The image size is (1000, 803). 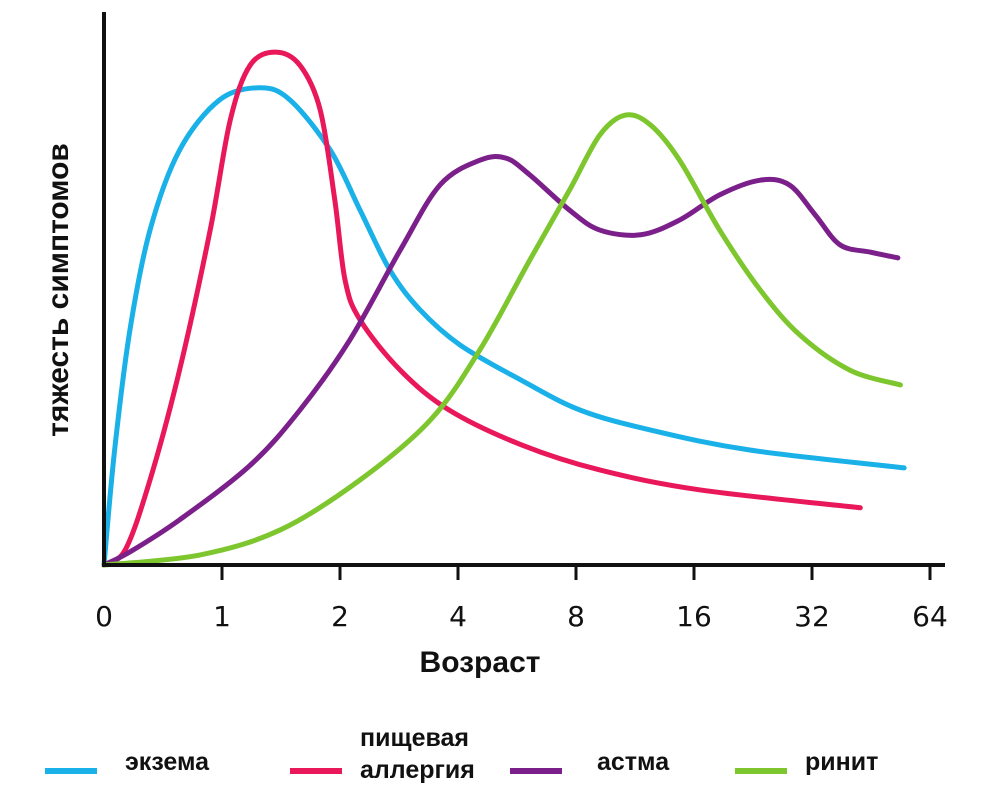 What do you see at coordinates (576, 616) in the screenshot?
I see `x-tick-label: 8` at bounding box center [576, 616].